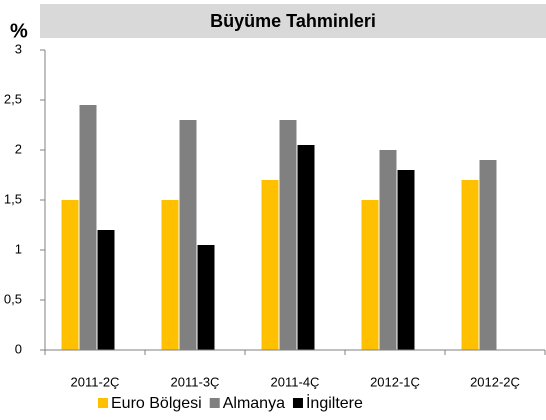 This screenshot has width=546, height=420. I want to click on y-tick-label: 2,5, so click(13, 98).